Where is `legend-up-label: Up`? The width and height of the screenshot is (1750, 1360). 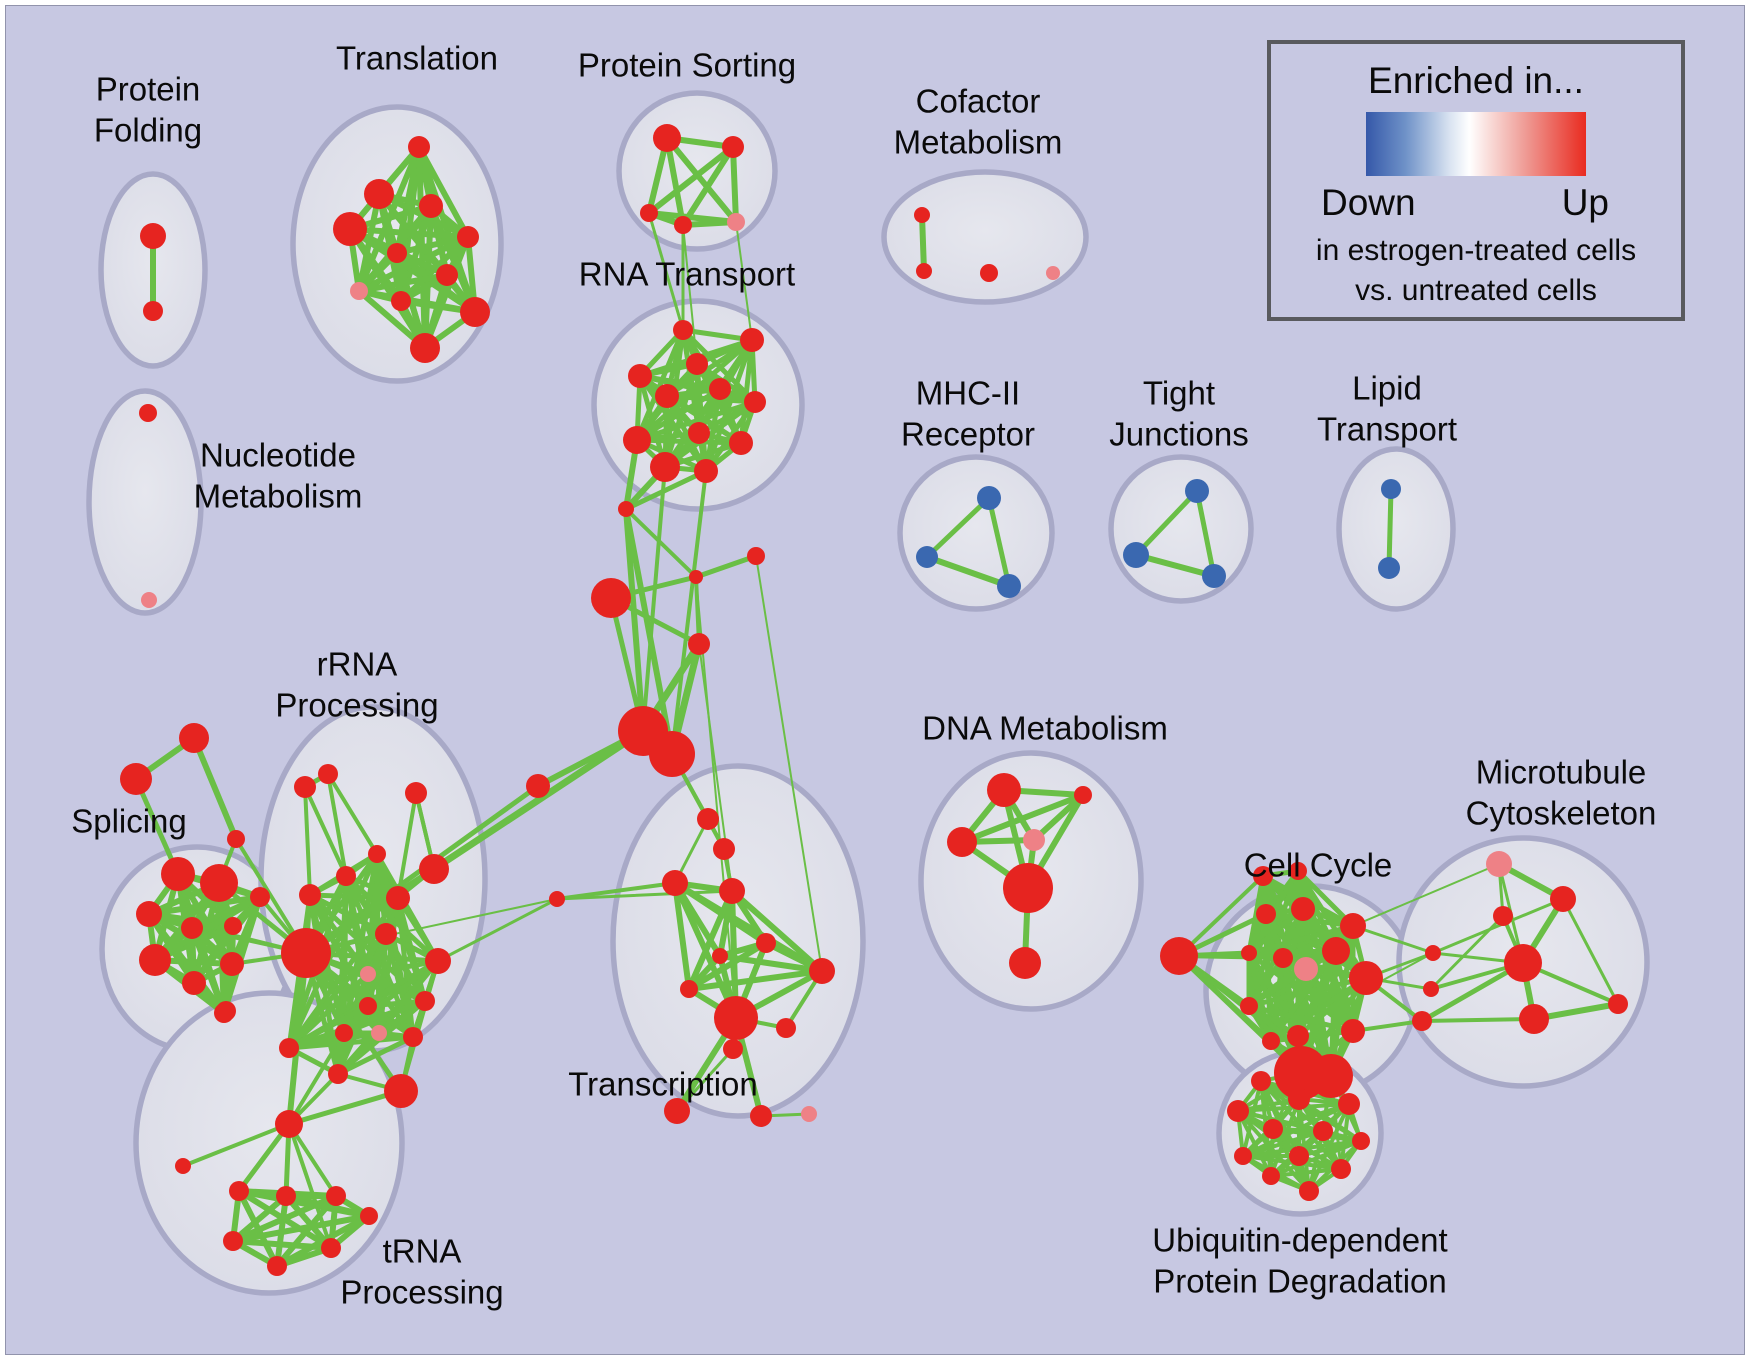
legend-up-label: Up is located at coordinates (1585, 202).